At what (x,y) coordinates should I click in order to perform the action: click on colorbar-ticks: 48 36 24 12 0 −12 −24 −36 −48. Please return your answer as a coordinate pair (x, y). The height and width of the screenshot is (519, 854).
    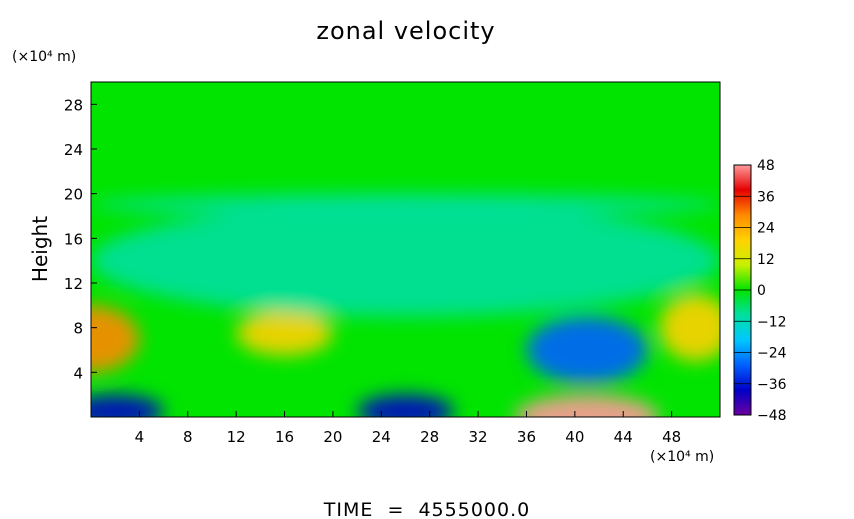
    Looking at the image, I should click on (760, 291).